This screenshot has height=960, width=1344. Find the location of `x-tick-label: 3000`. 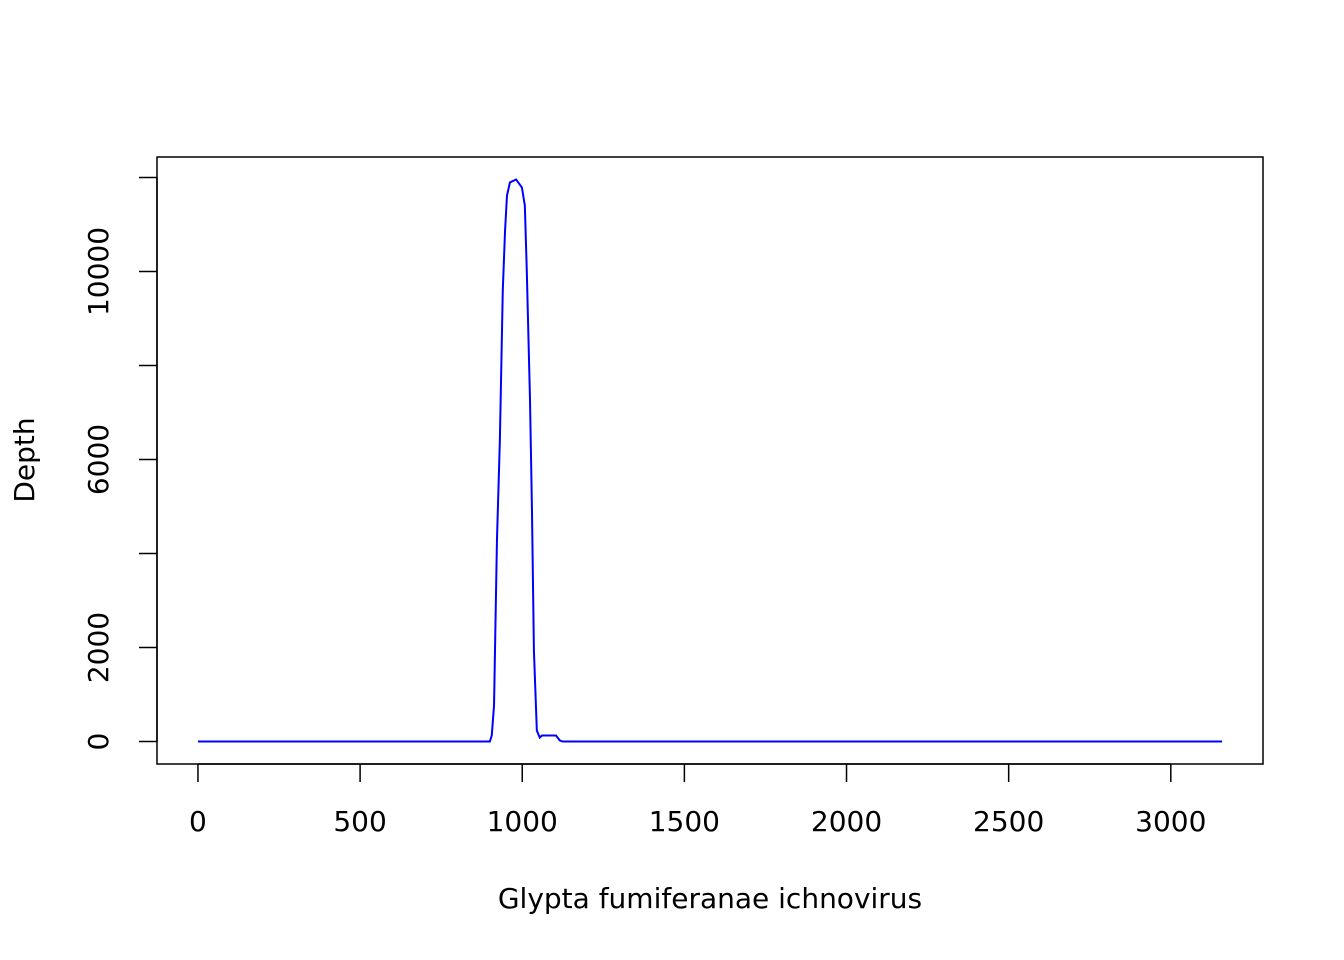

x-tick-label: 3000 is located at coordinates (1170, 821).